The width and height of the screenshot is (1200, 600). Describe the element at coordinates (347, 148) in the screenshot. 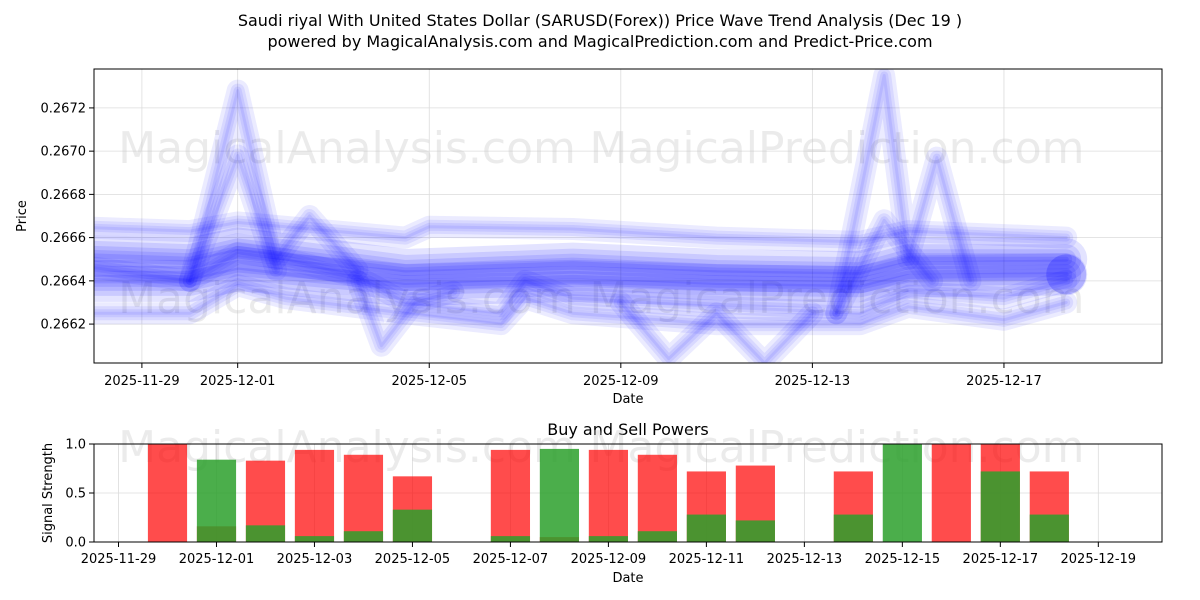

I see `watermark-left: MagicalAnalysis.com` at that location.